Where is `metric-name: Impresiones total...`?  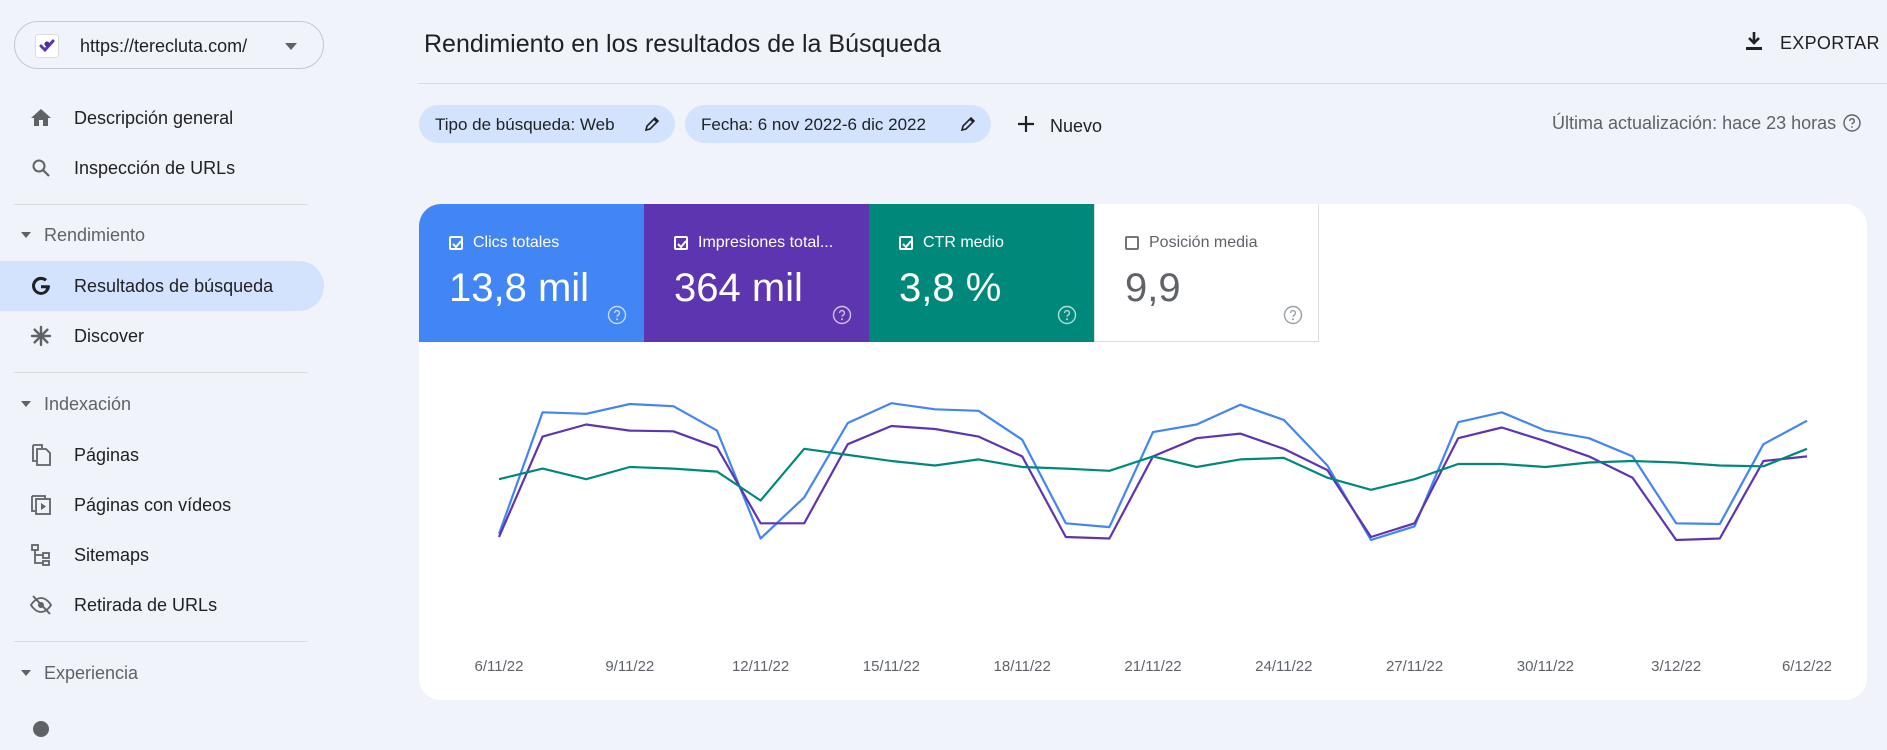 metric-name: Impresiones total... is located at coordinates (766, 242).